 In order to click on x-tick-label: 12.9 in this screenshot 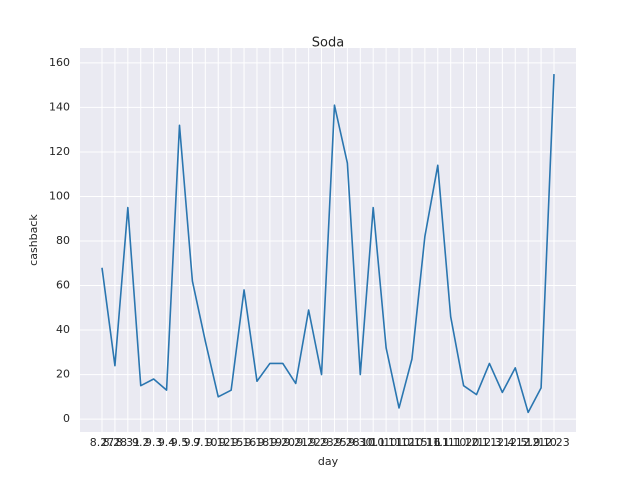, I will do `click(528, 442)`.